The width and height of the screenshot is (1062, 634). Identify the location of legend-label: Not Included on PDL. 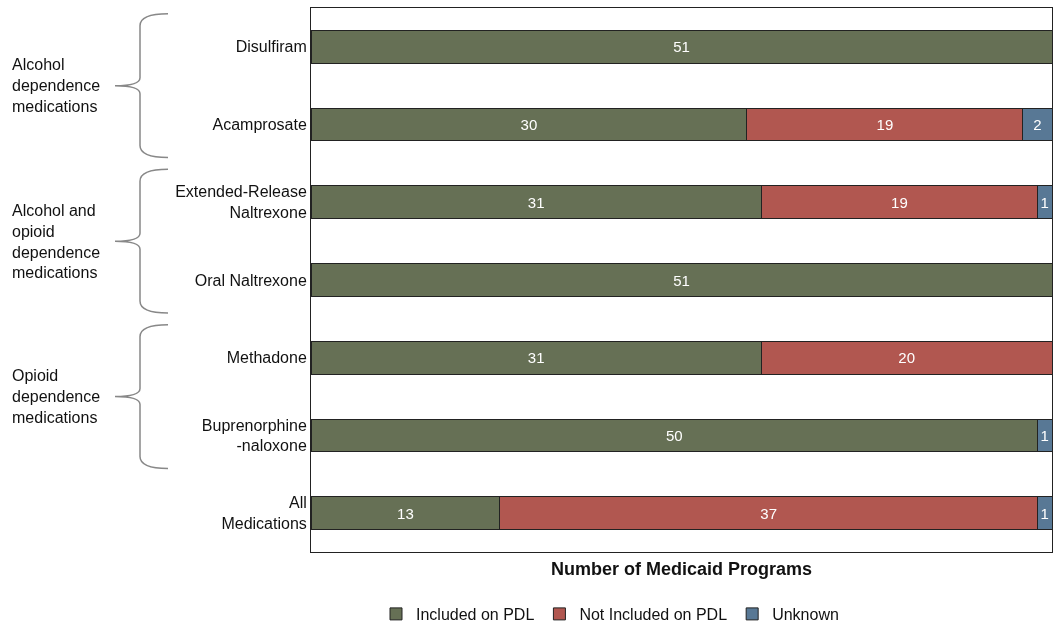
(653, 615).